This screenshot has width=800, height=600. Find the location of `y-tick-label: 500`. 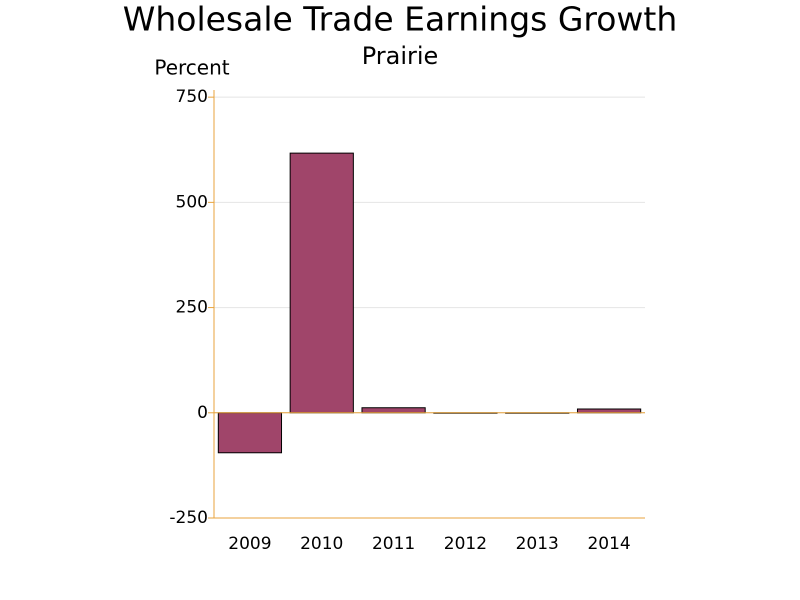

y-tick-label: 500 is located at coordinates (192, 202).